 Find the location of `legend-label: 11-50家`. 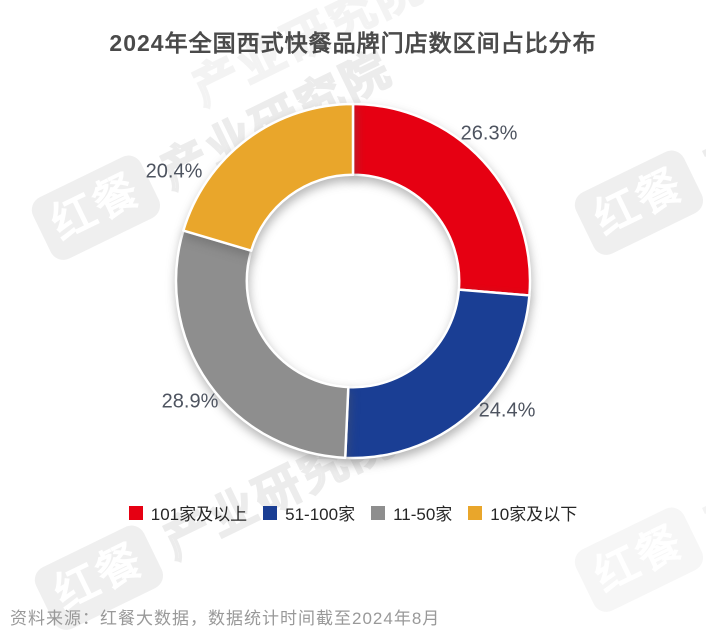

legend-label: 11-50家 is located at coordinates (423, 514).